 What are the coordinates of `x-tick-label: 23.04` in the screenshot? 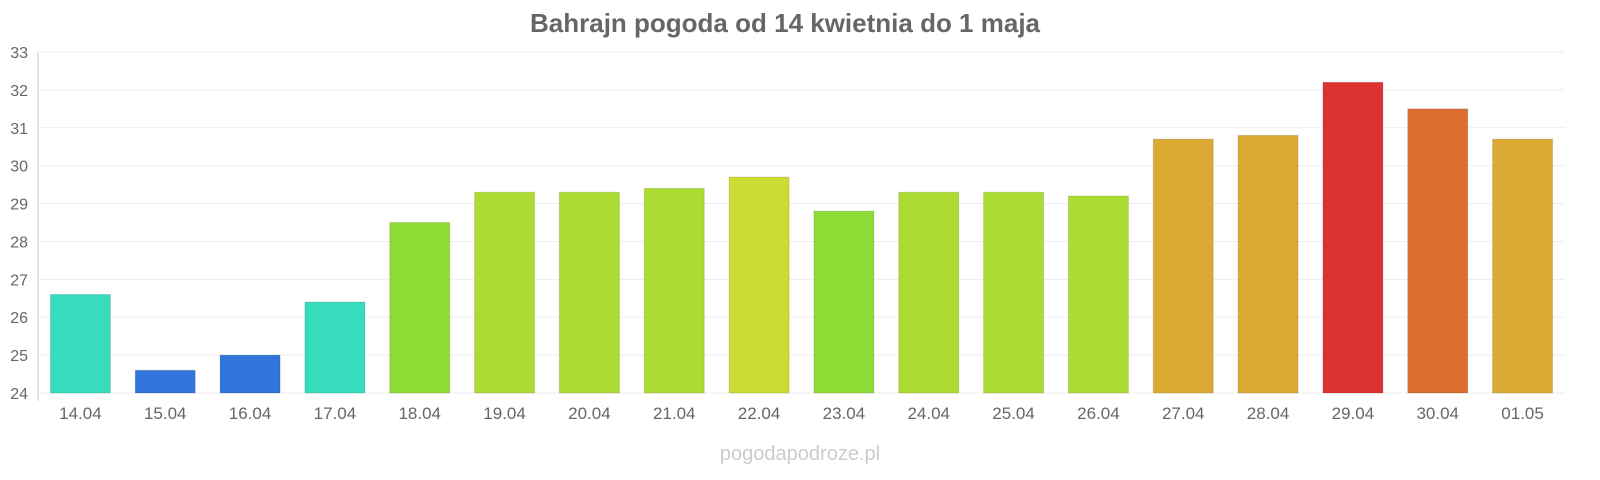 It's located at (844, 413).